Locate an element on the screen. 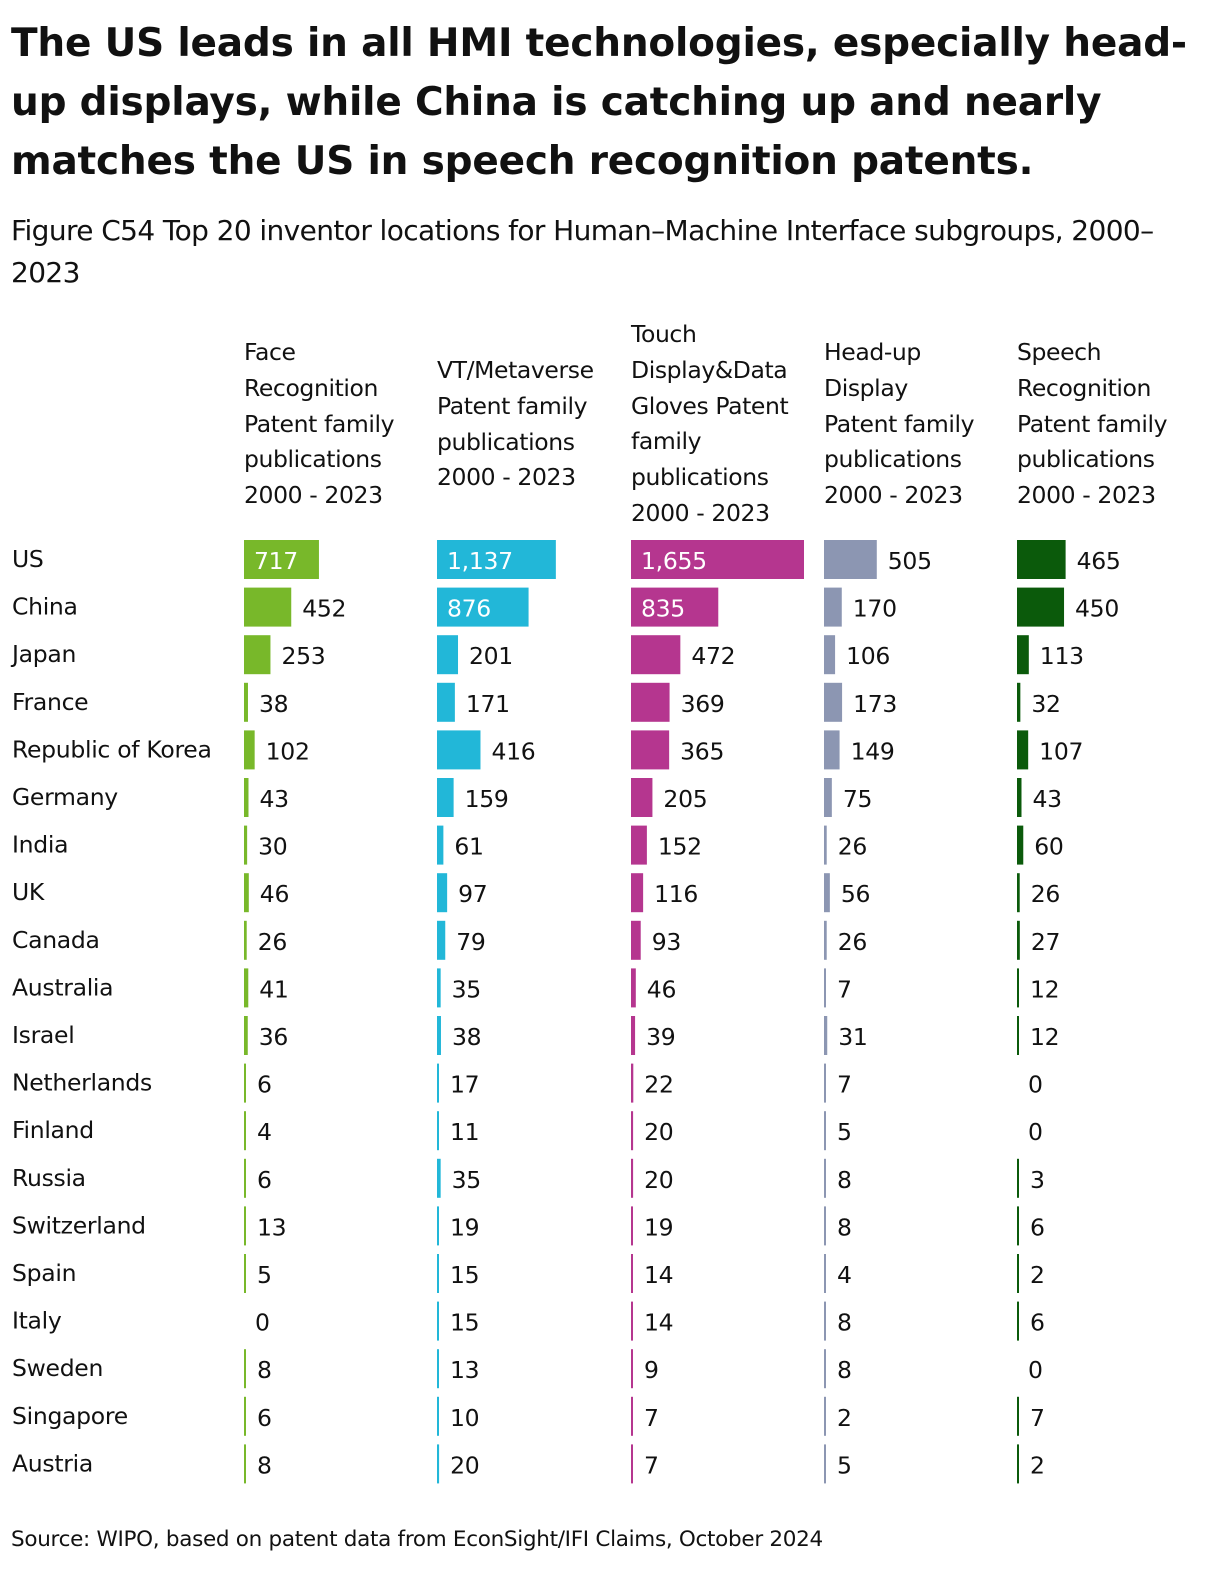 The width and height of the screenshot is (1220, 1580). data-label: 35 is located at coordinates (466, 989).